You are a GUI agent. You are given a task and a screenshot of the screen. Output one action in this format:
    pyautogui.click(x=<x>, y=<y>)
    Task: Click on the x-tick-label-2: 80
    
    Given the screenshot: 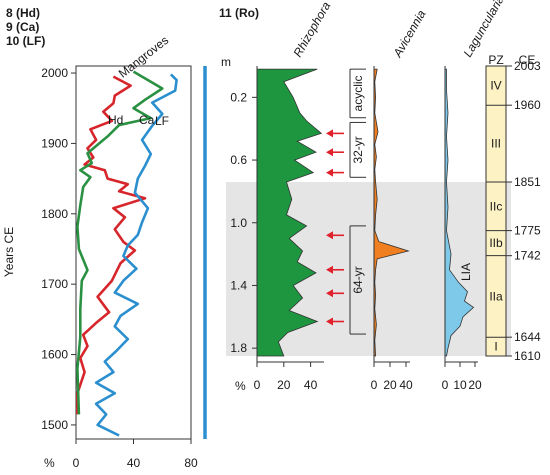 What is the action you would take?
    pyautogui.click(x=191, y=463)
    